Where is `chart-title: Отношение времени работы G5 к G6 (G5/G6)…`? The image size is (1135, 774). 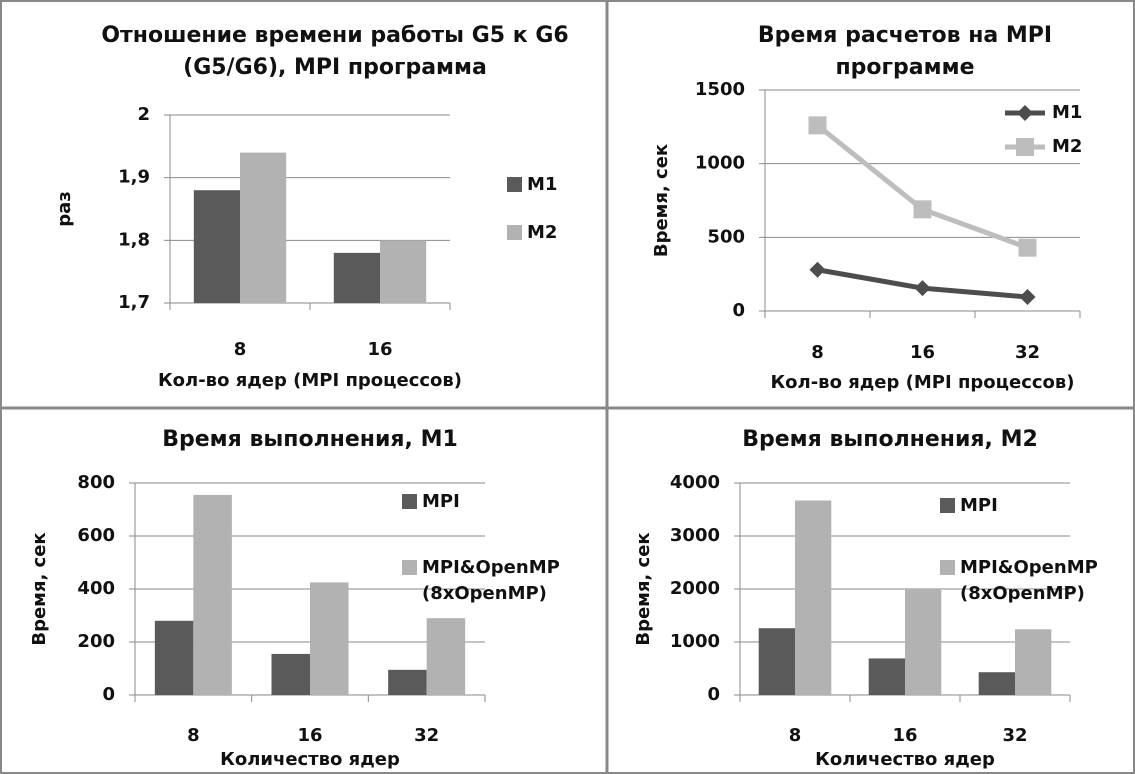 chart-title: Отношение времени работы G5 к G6 (G5/G6)… is located at coordinates (335, 51).